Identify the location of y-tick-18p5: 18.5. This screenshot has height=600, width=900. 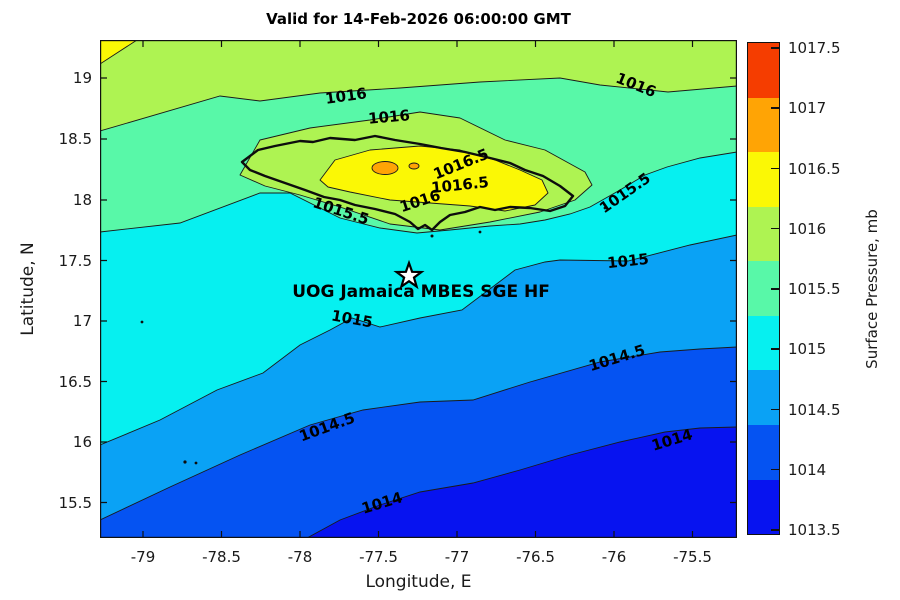
(75, 139).